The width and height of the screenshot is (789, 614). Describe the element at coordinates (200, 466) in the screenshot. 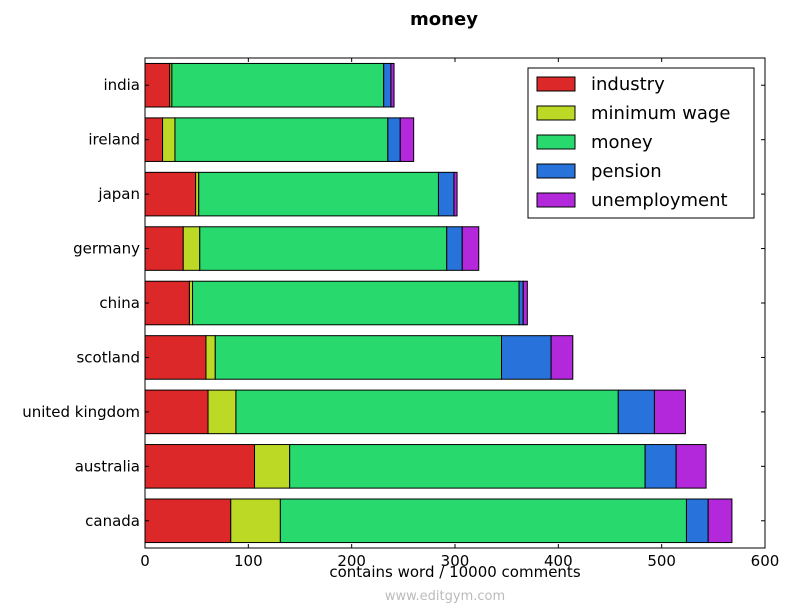

I see `bar-australia-industry` at that location.